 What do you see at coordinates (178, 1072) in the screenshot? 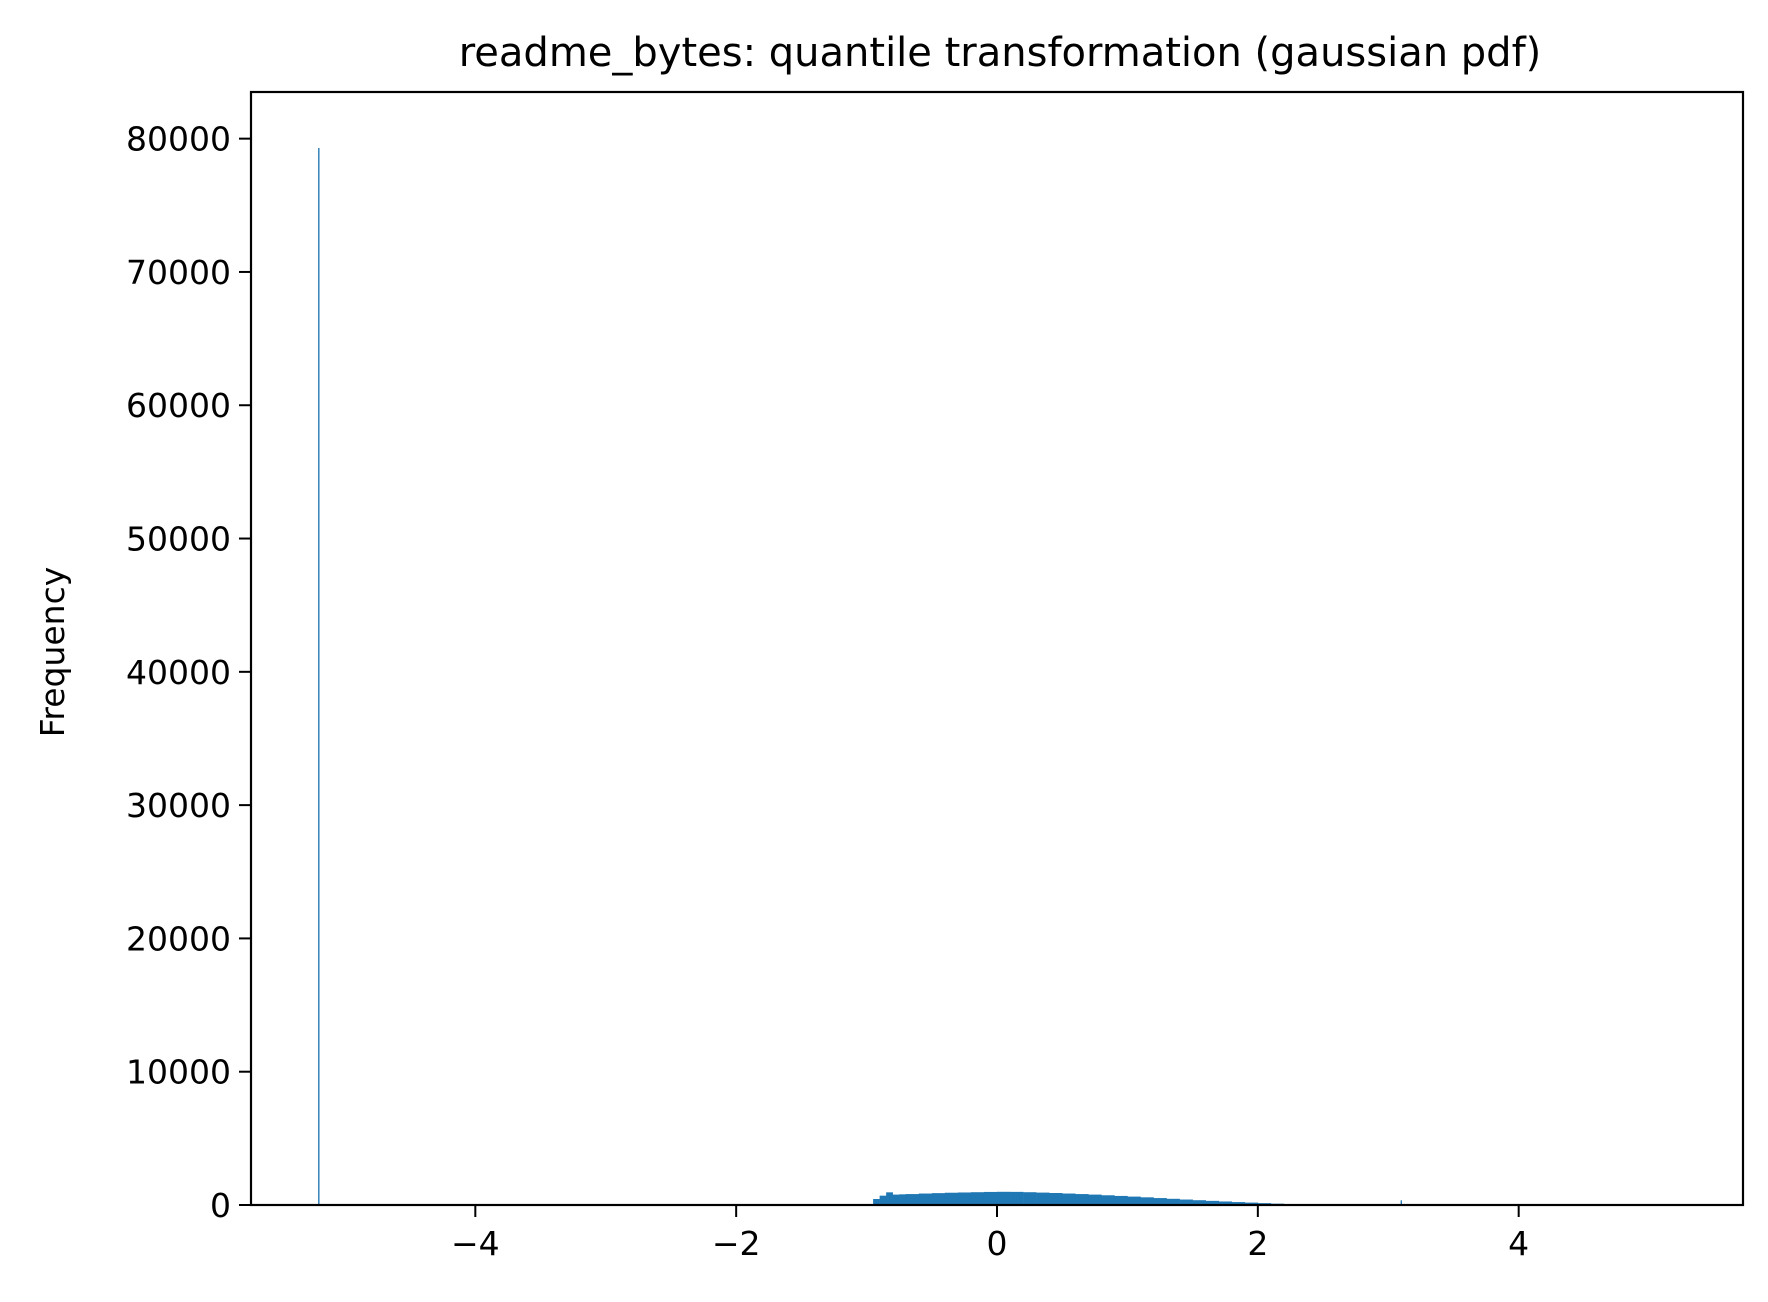
I see `y-tick-label: 10000` at bounding box center [178, 1072].